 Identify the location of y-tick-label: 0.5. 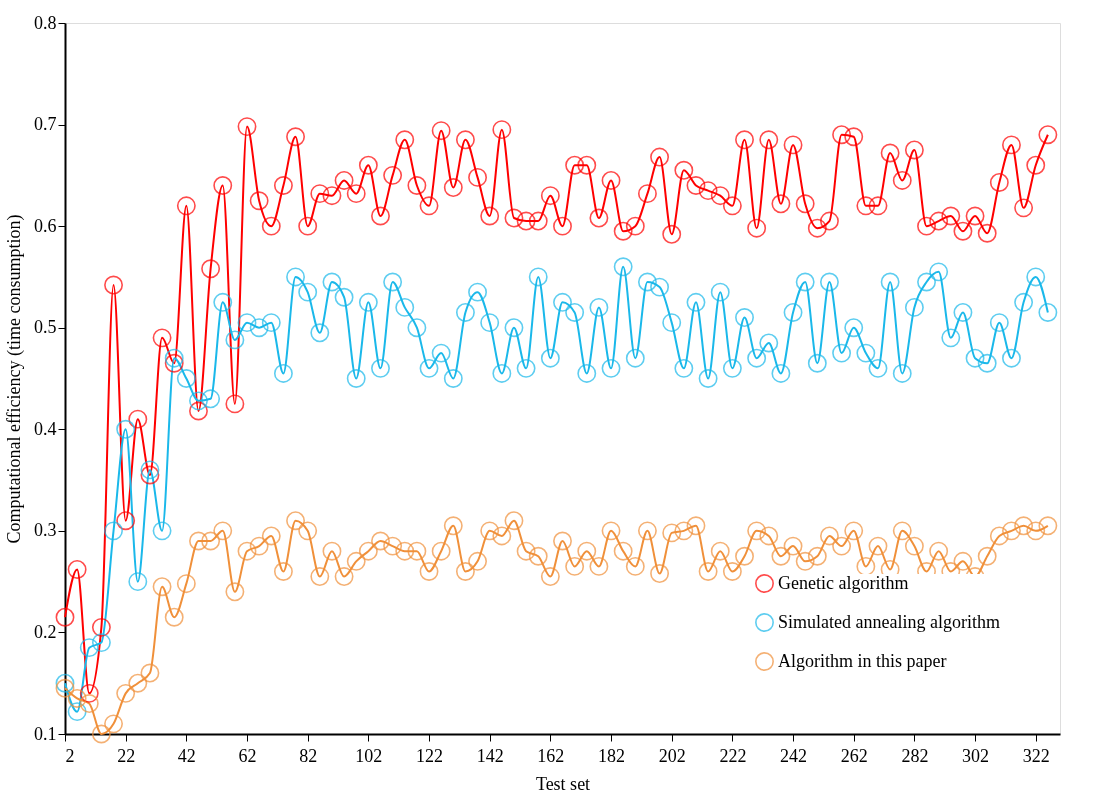
(45, 327).